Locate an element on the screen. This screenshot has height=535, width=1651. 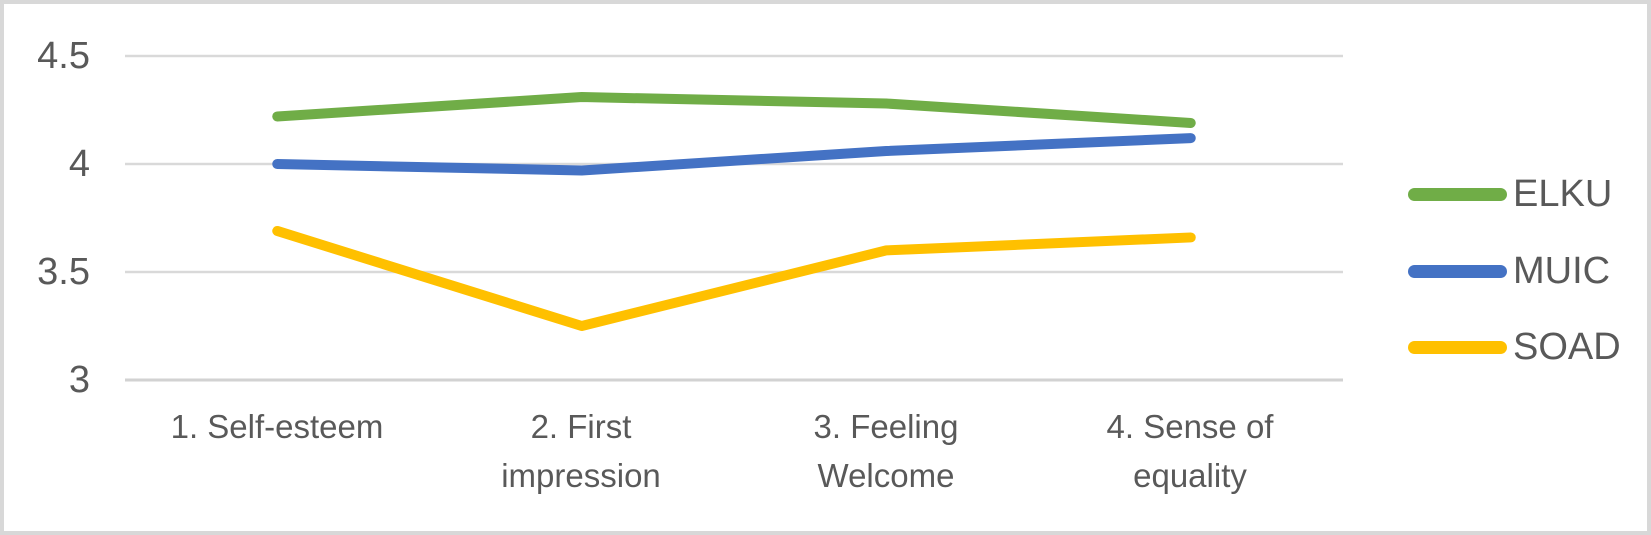
legend-label: ELKU is located at coordinates (1563, 193).